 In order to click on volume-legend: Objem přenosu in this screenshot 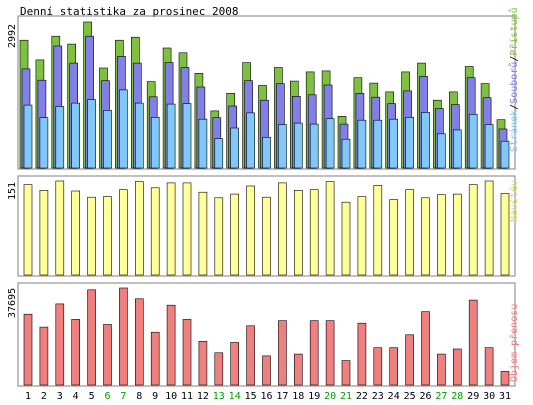, I will do `click(514, 343)`.